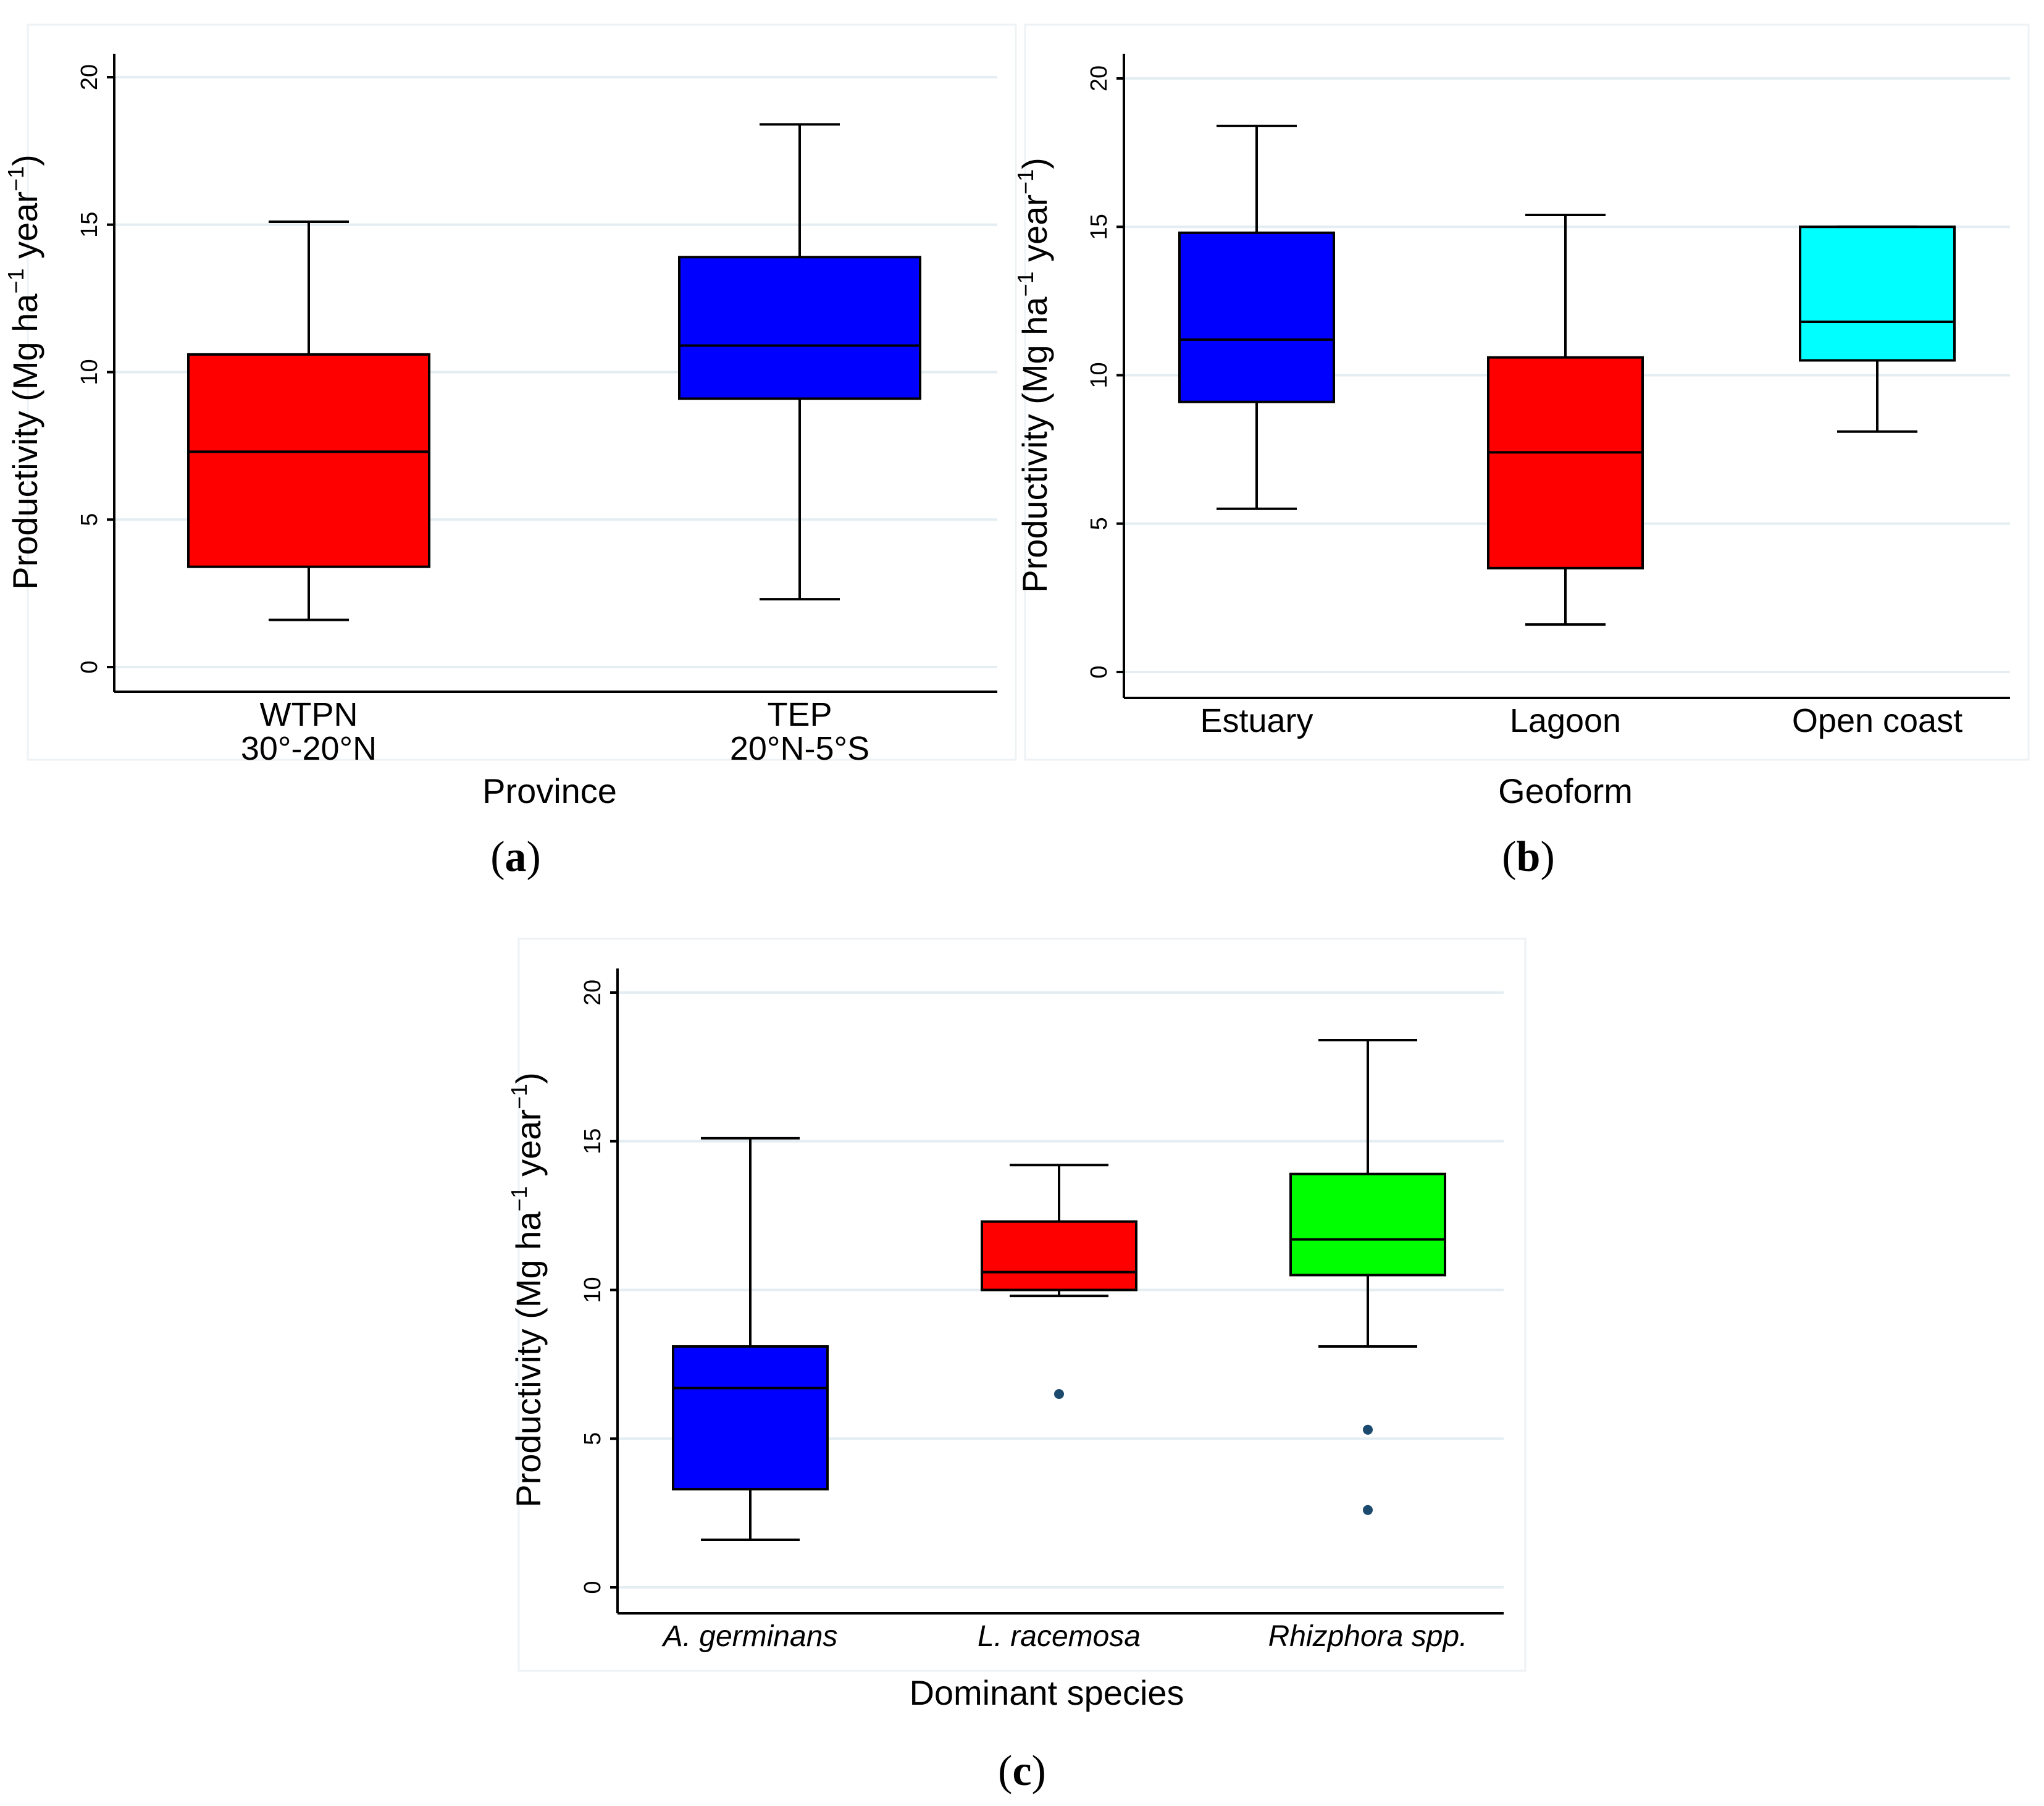 This screenshot has width=2044, height=1806. Describe the element at coordinates (749, 1636) in the screenshot. I see `category-label: A. germinans` at that location.